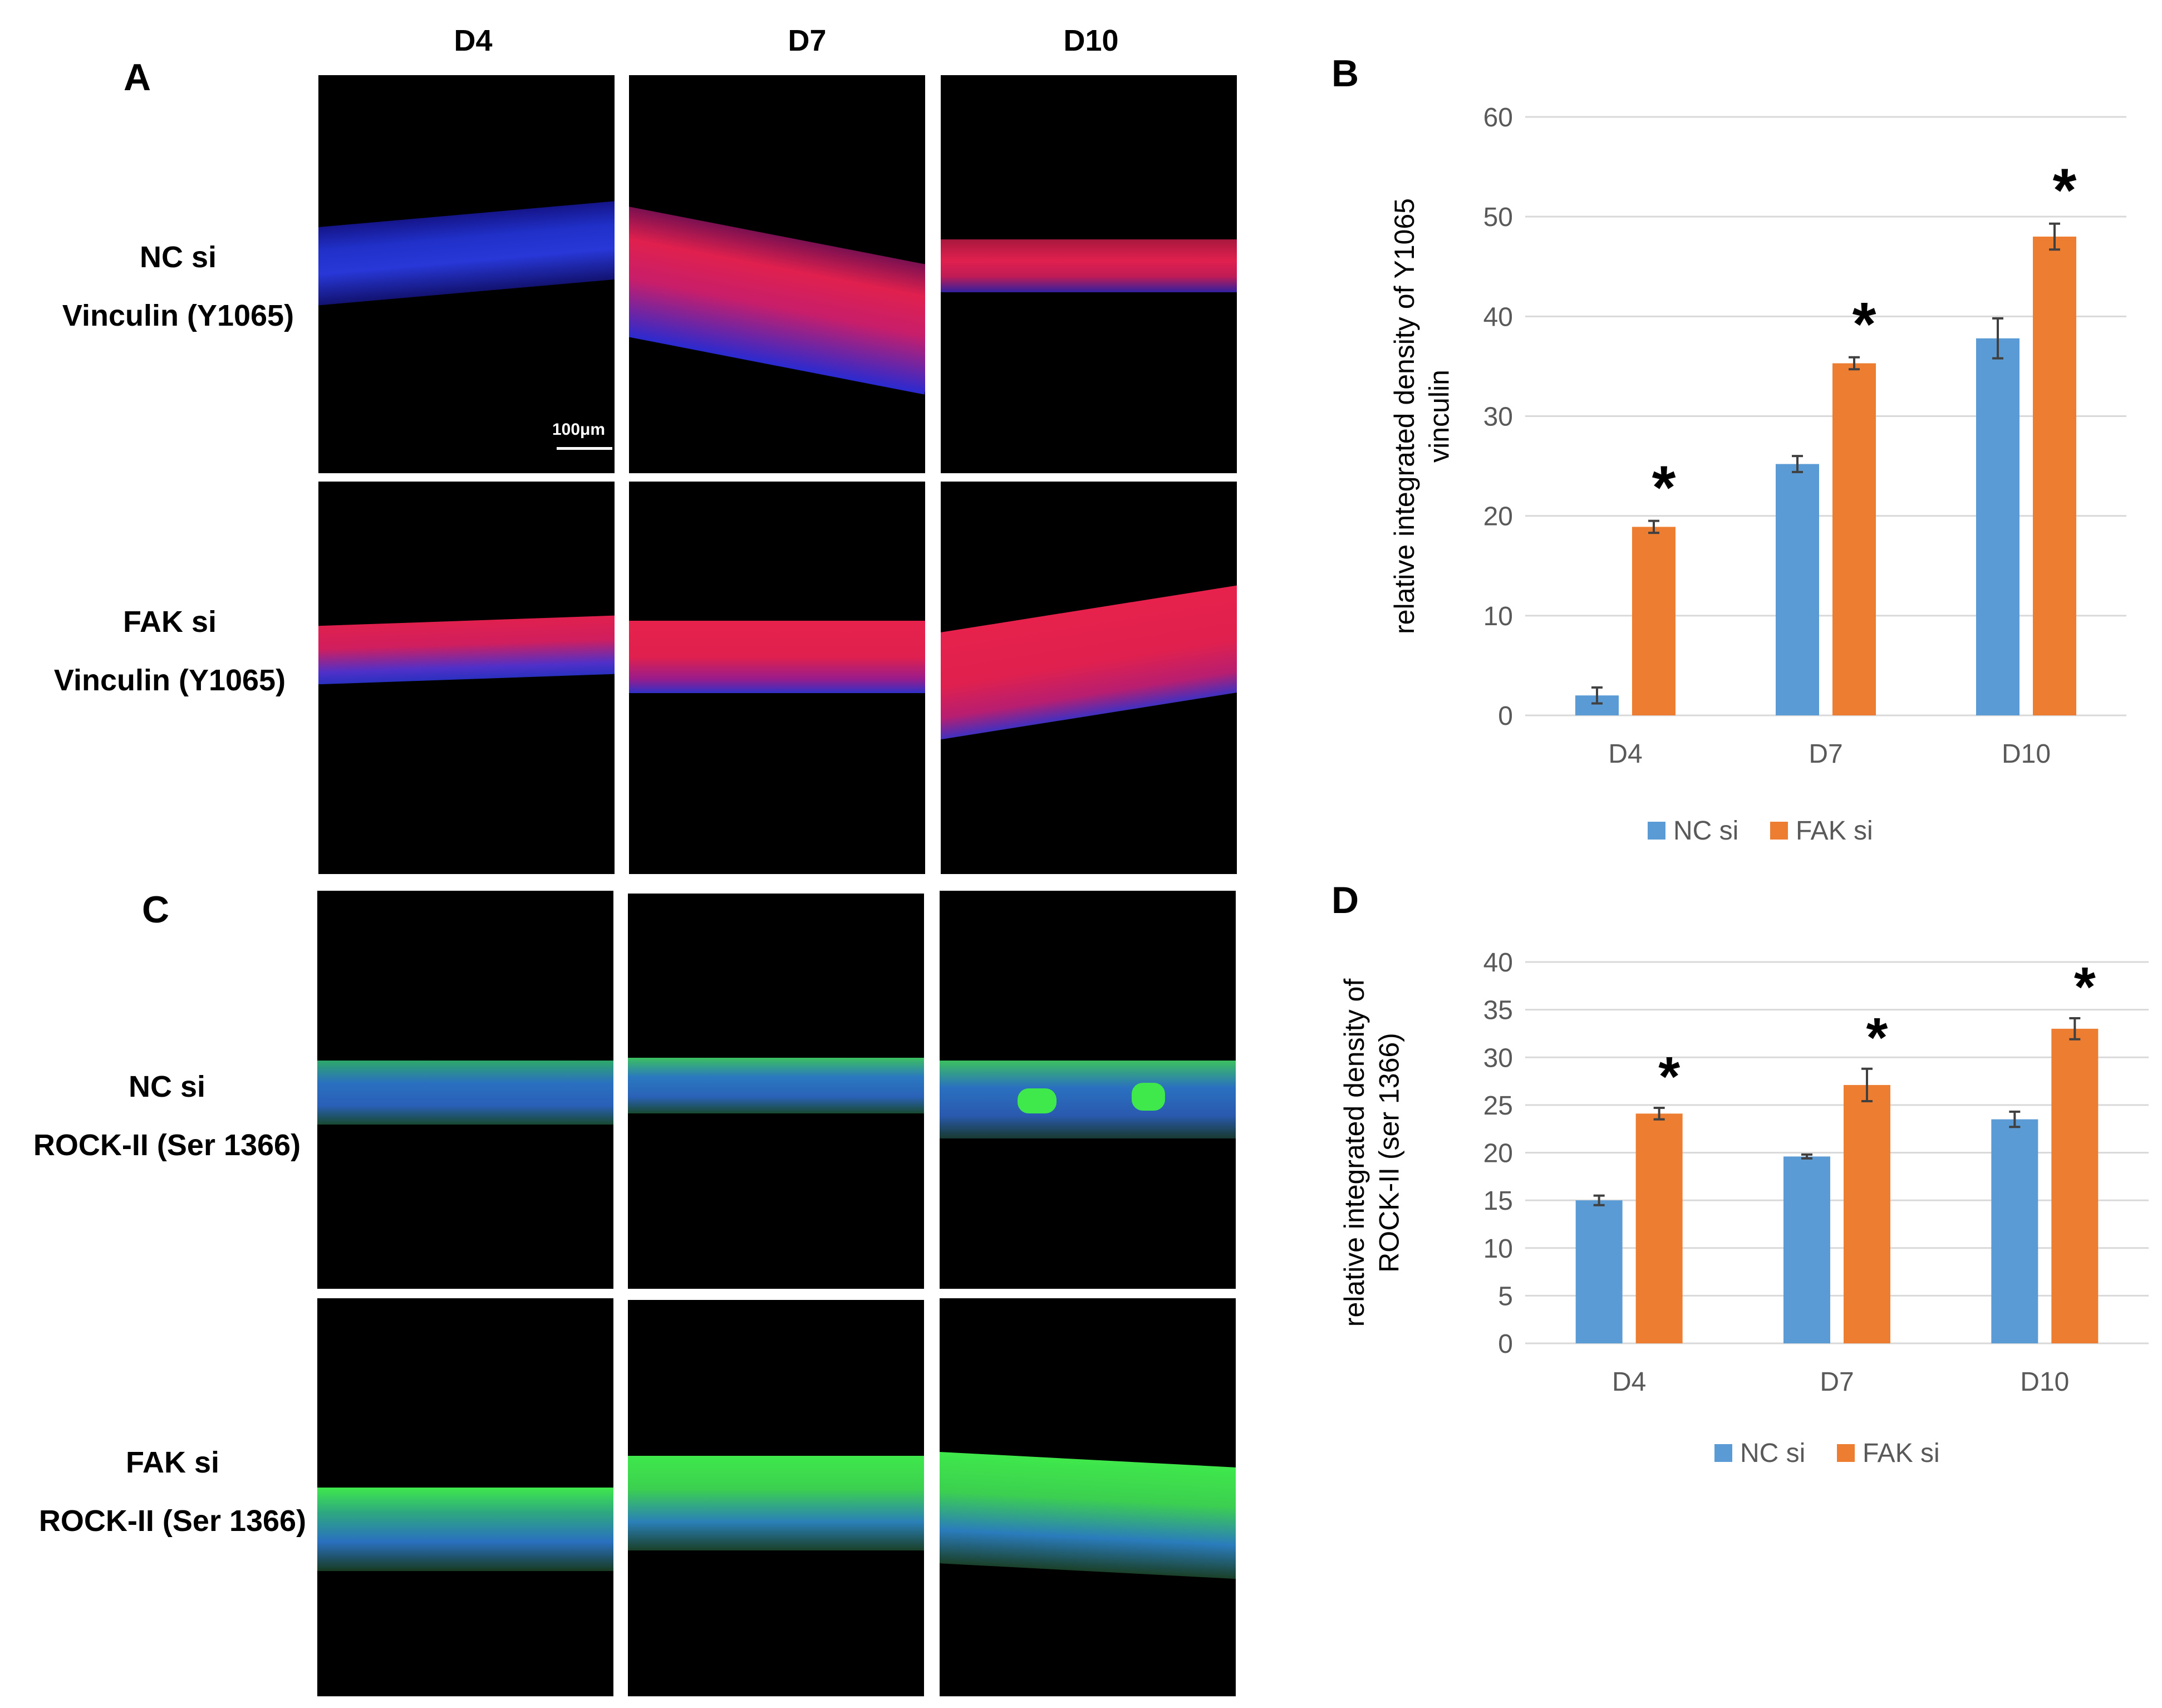  I want to click on micrograph-c-nc-d10, so click(1088, 1090).